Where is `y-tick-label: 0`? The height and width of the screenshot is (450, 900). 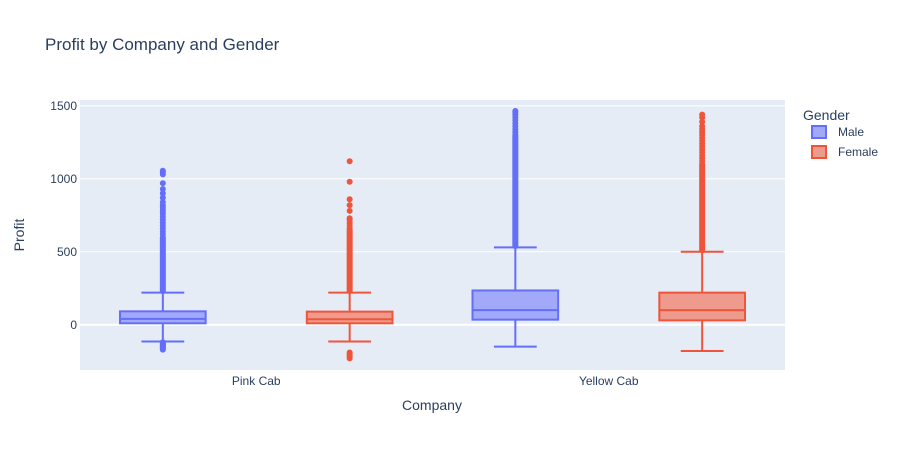 y-tick-label: 0 is located at coordinates (73, 325).